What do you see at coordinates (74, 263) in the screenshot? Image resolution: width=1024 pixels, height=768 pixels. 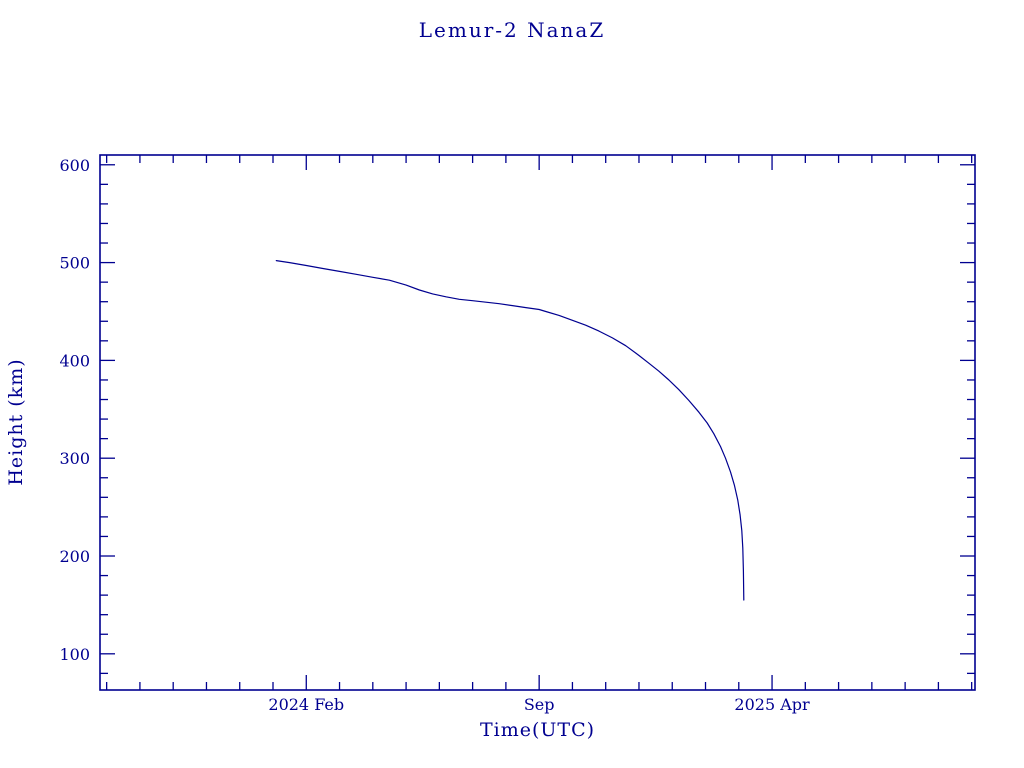 I see `y-tick-label: 500` at bounding box center [74, 263].